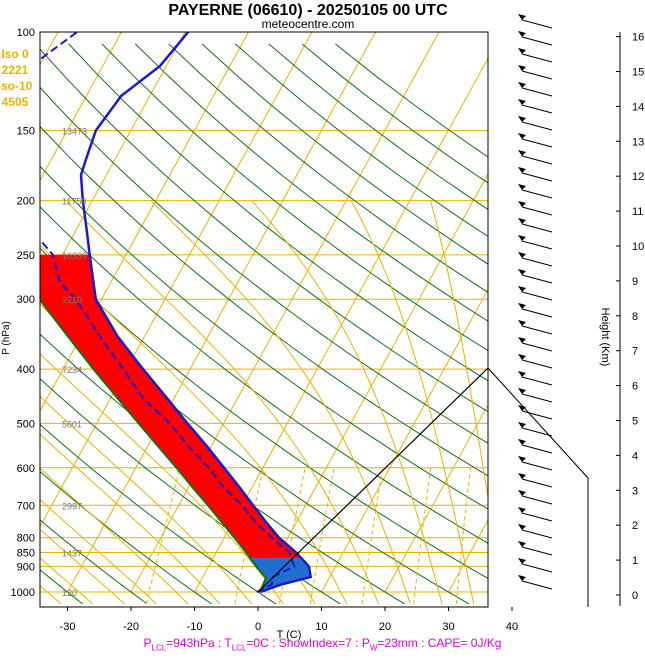 The image size is (645, 660). Describe the element at coordinates (635, 526) in the screenshot. I see `height-tick-label: 2` at that location.